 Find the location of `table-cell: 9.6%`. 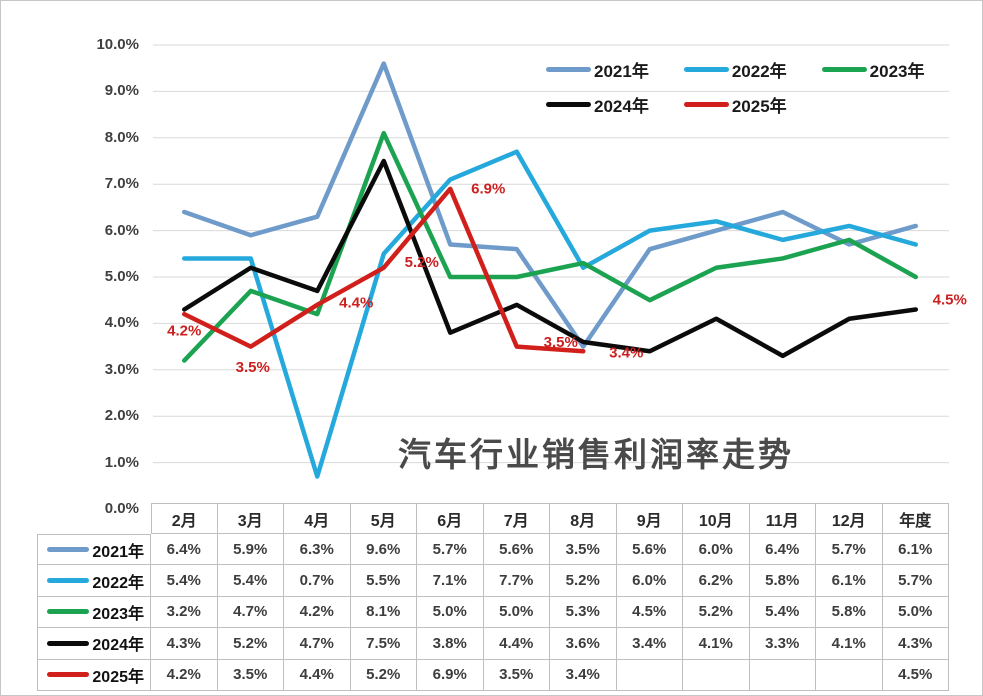

table-cell: 9.6% is located at coordinates (383, 550).